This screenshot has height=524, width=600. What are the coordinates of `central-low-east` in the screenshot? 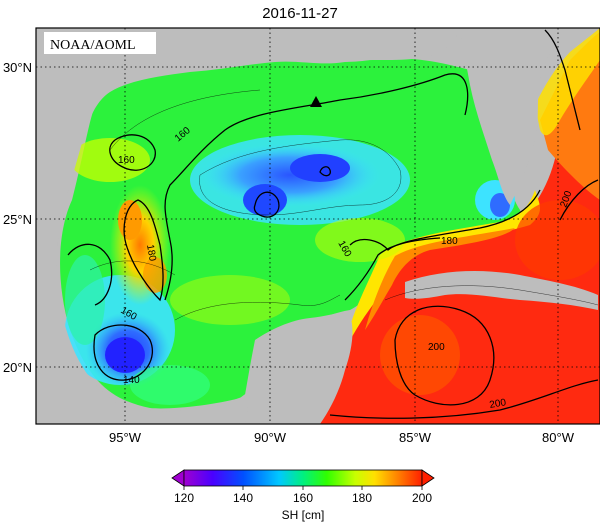 It's located at (320, 168).